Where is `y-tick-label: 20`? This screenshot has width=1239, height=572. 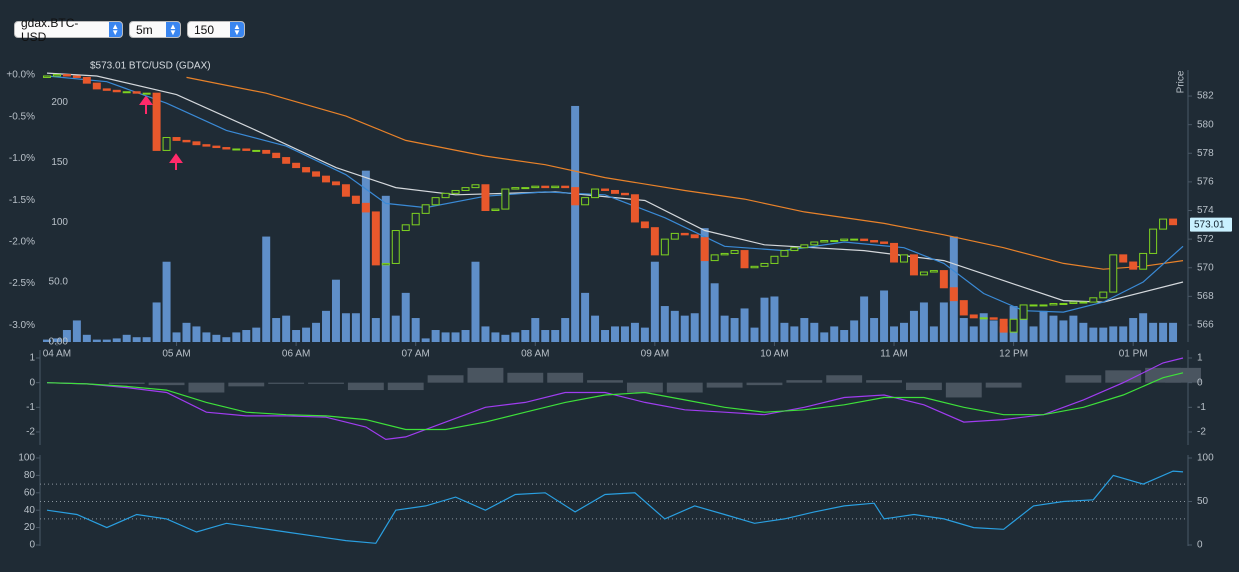 y-tick-label: 20 is located at coordinates (30, 527).